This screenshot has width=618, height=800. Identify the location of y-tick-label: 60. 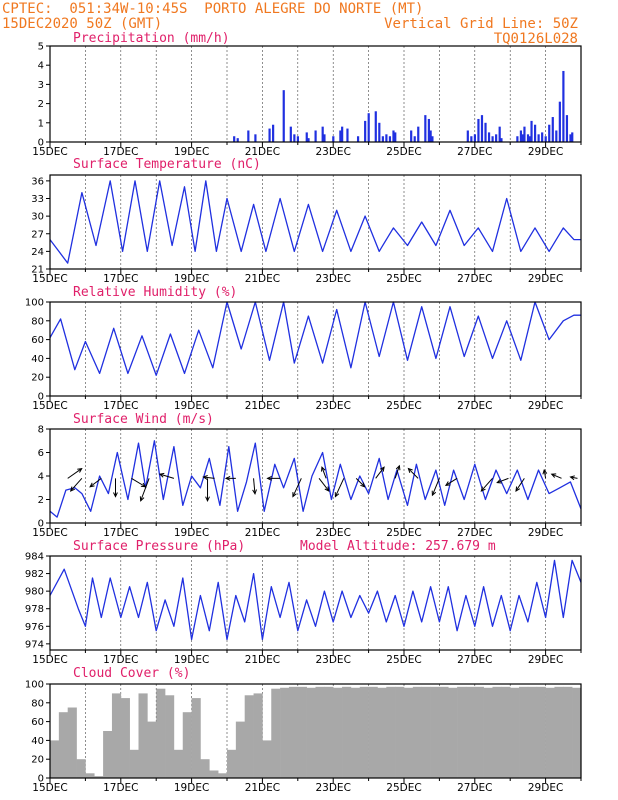
(37, 722).